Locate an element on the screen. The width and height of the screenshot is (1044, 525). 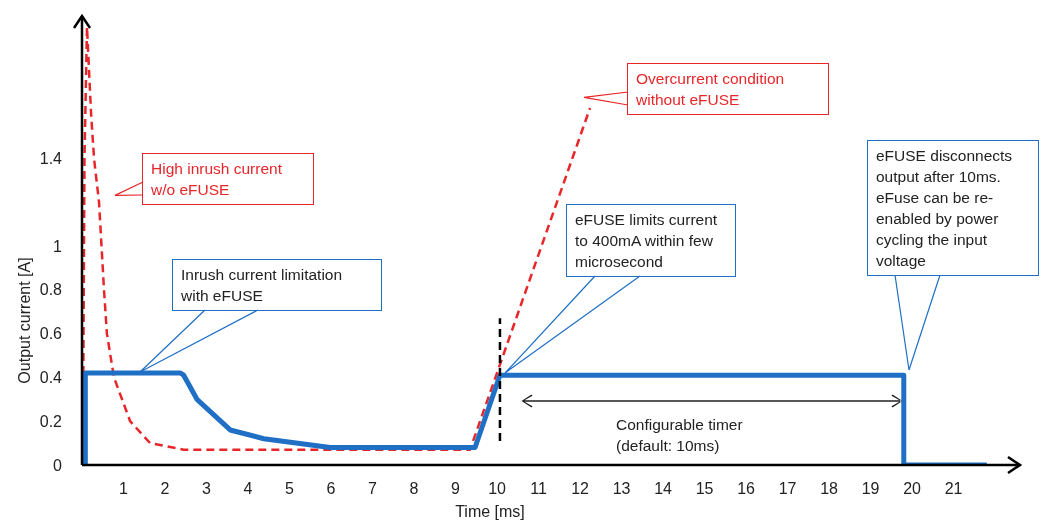
x-tick-label: 5 is located at coordinates (290, 489).